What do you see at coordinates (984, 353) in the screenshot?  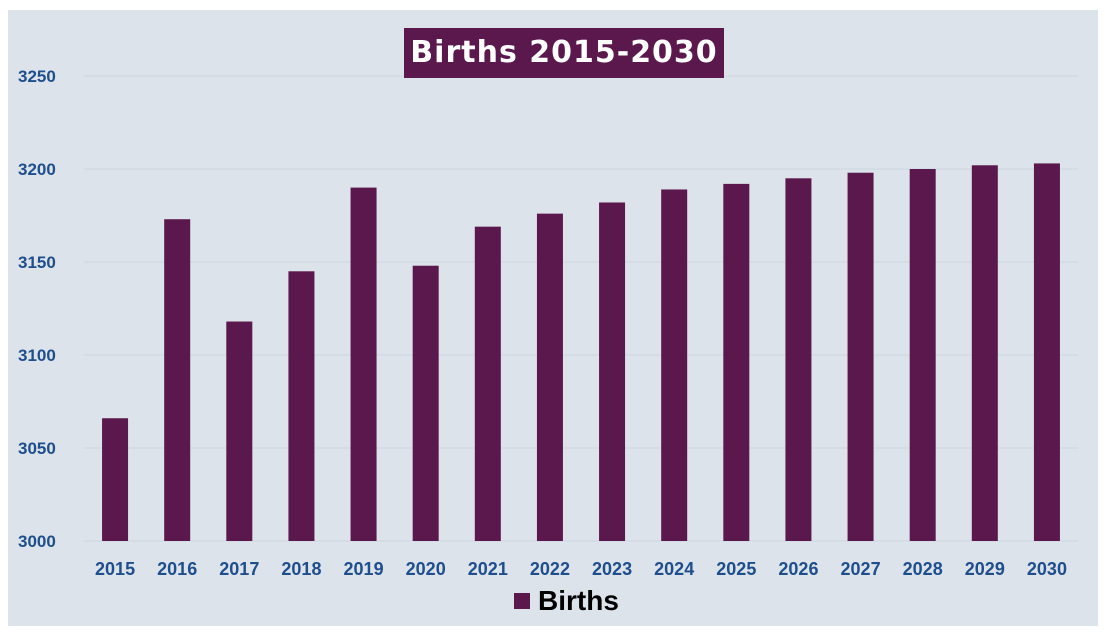 I see `bar-2029` at bounding box center [984, 353].